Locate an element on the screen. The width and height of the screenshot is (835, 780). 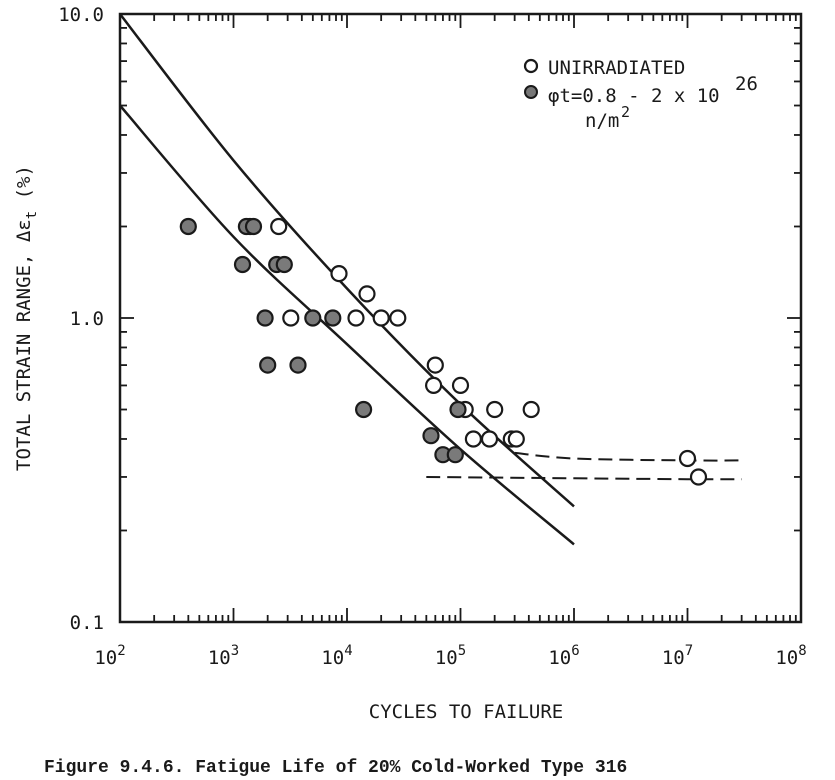
x-tick-label: 10⁶ is located at coordinates (563, 656).